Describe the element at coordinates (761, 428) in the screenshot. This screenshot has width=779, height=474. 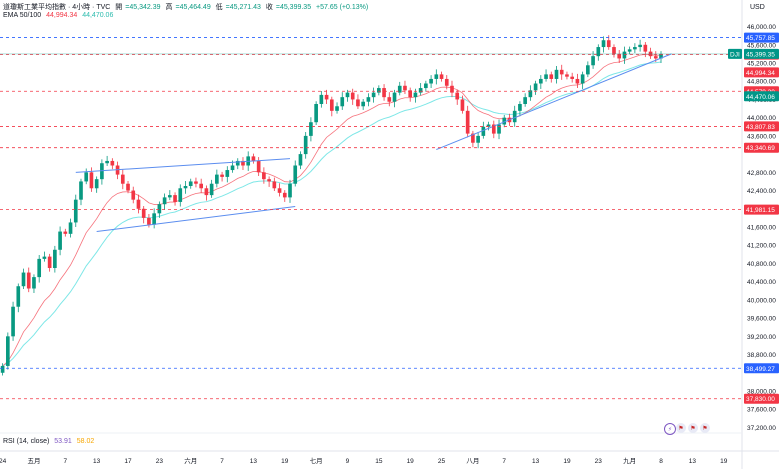
I see `y-tick-label: 37,200.00` at that location.